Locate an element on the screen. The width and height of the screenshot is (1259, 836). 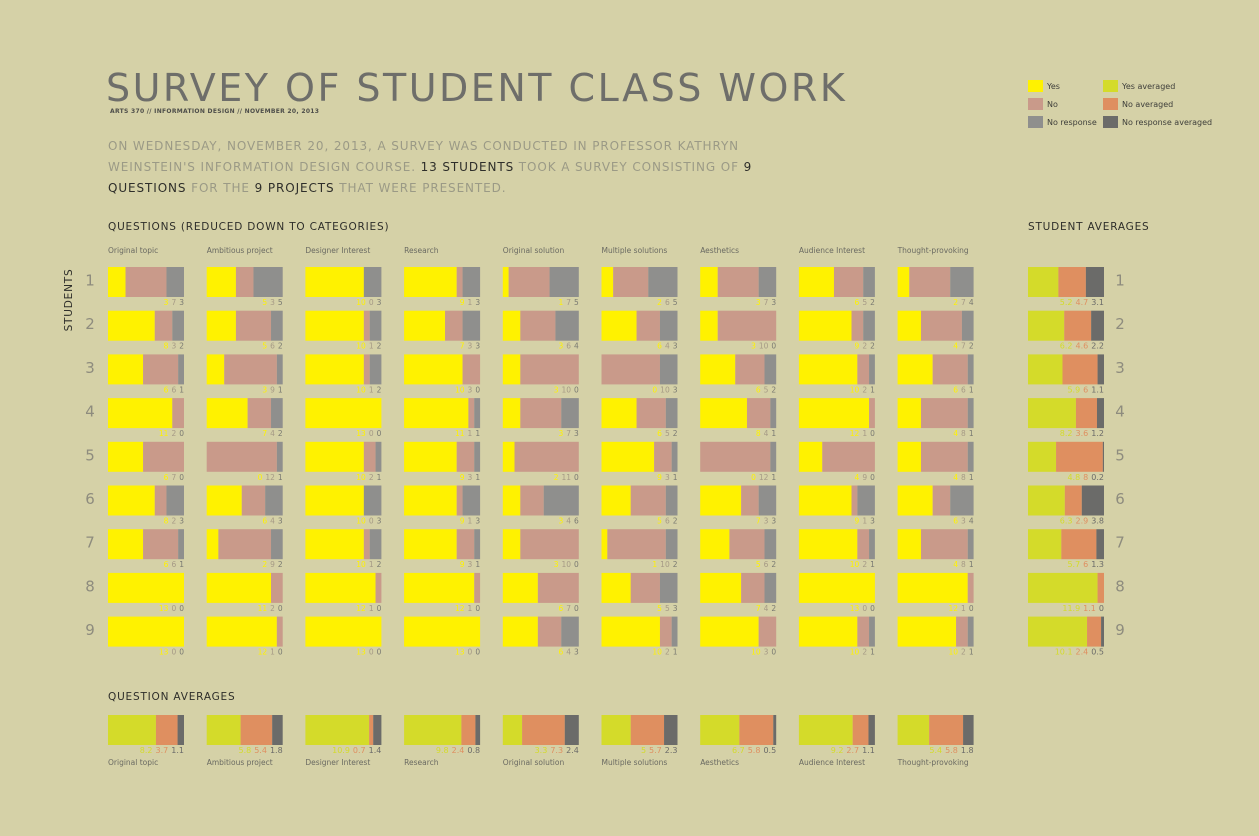
value-label: 5.2 is located at coordinates (1066, 302).